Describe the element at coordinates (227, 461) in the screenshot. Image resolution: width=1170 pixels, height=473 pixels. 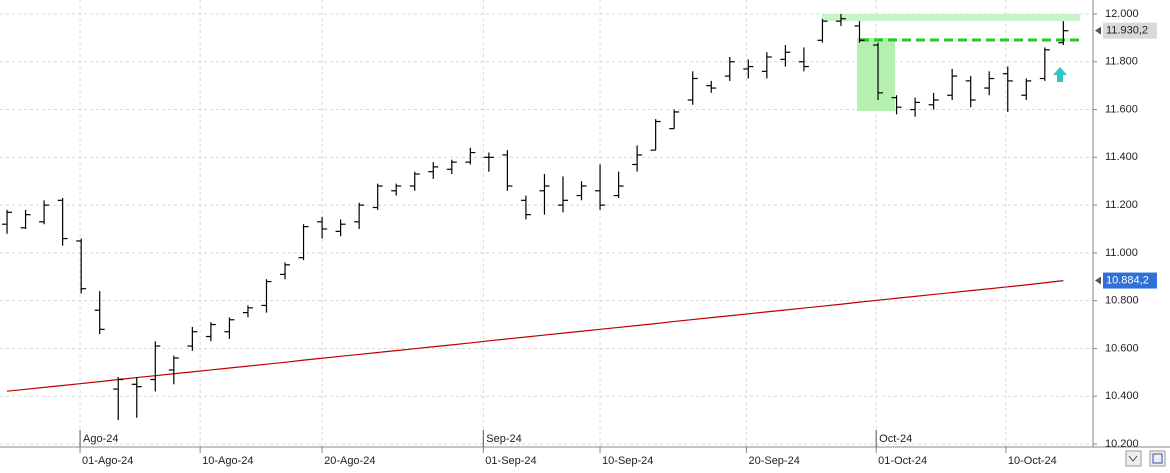
I see `x-tick-label: 10-Ago-24` at that location.